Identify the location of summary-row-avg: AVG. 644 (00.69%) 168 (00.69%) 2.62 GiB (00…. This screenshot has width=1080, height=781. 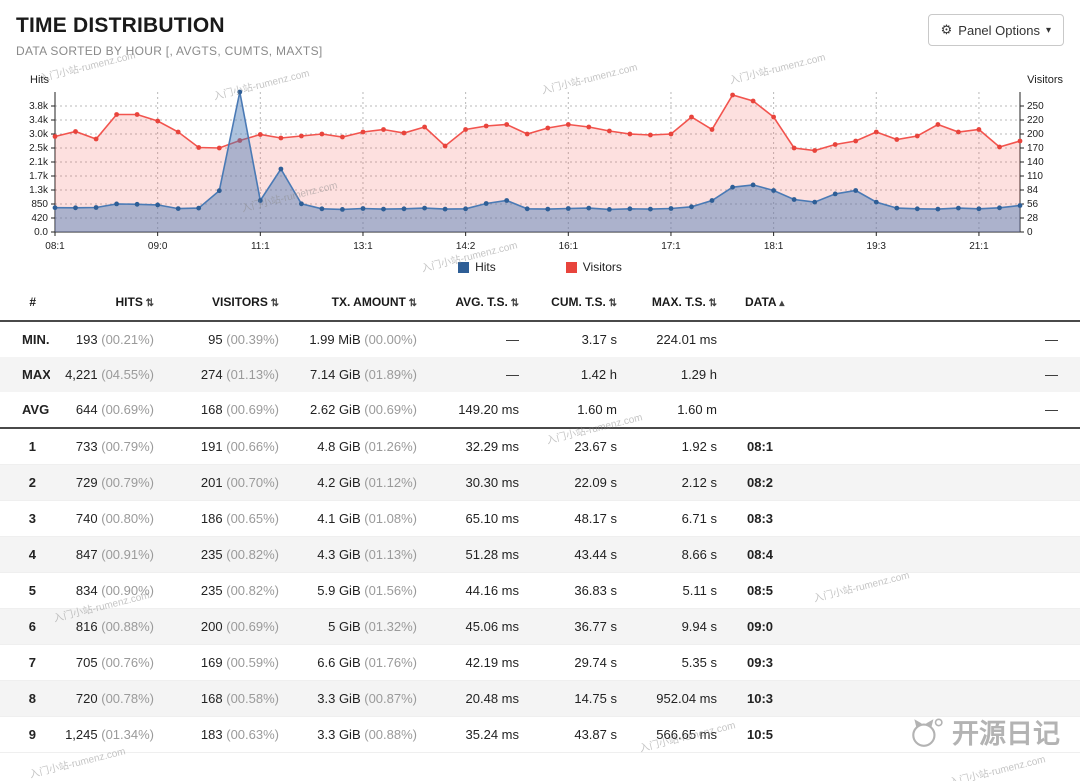
(540, 410).